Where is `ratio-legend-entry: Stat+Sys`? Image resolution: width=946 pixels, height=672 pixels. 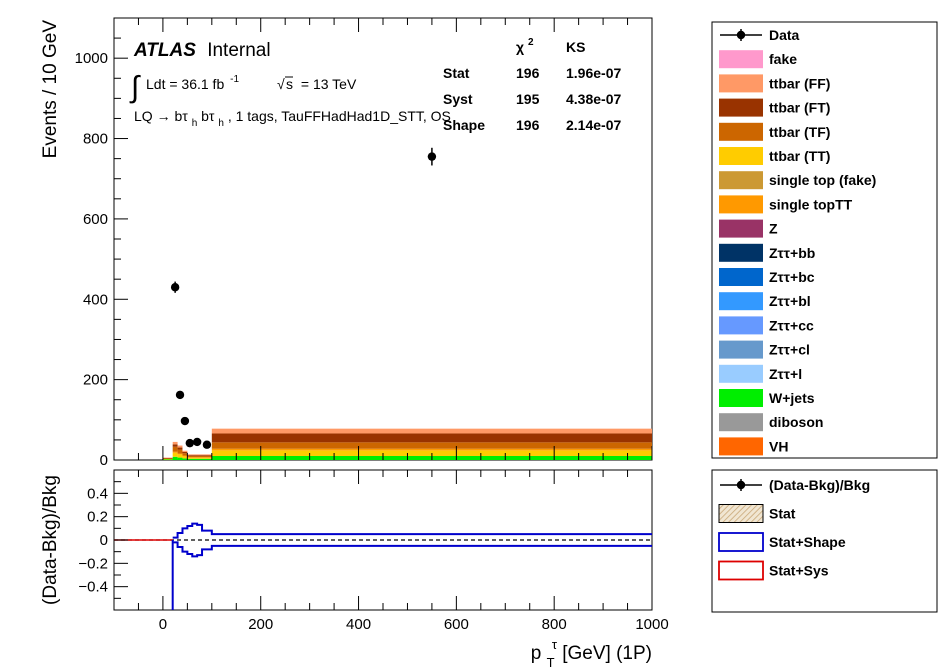 ratio-legend-entry: Stat+Sys is located at coordinates (773, 570).